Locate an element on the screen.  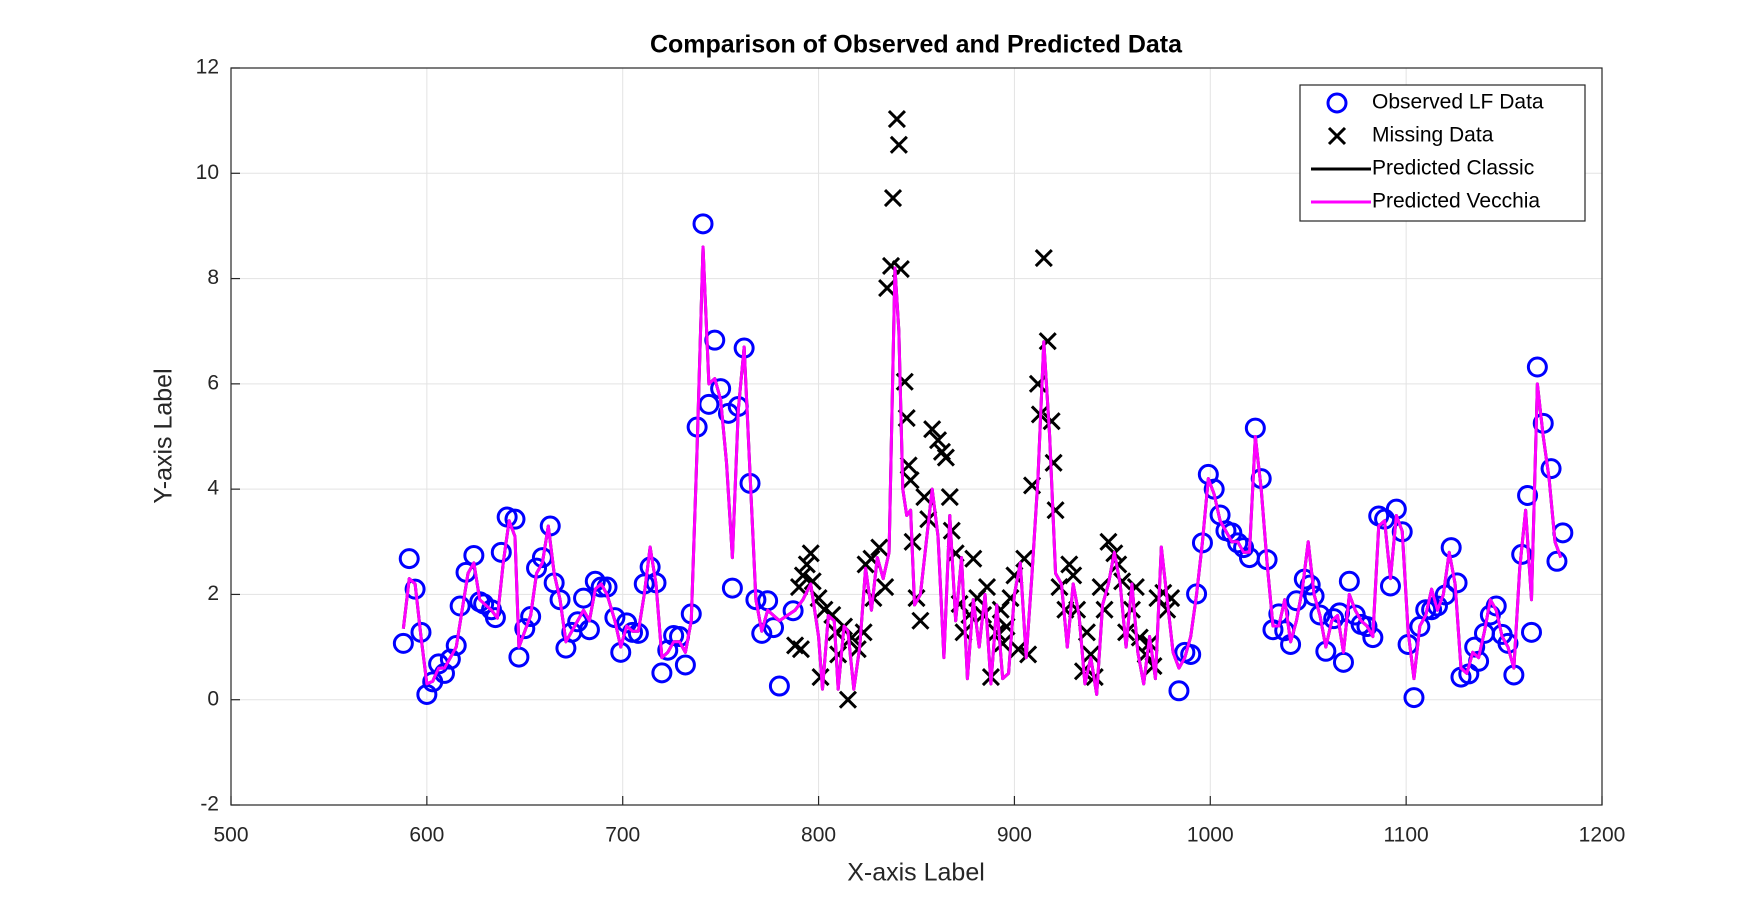
x-tick-label: 800 is located at coordinates (818, 835).